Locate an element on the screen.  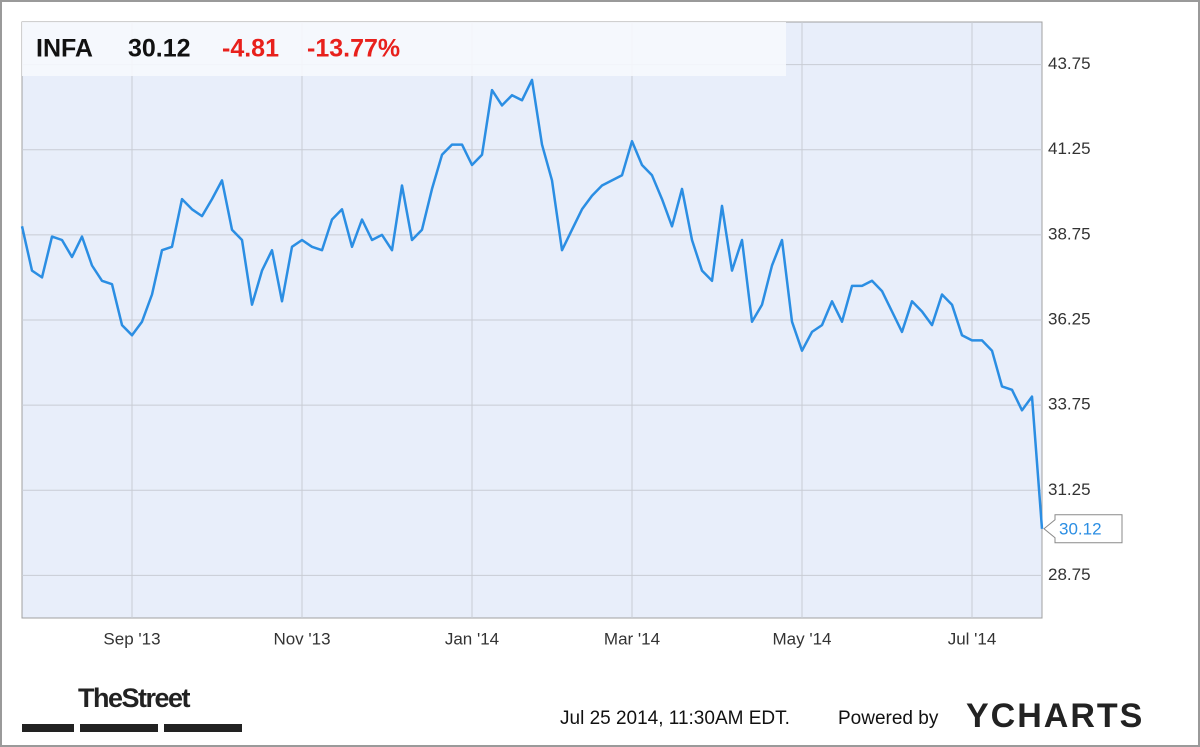
x-tick-label: Mar '14 is located at coordinates (632, 638).